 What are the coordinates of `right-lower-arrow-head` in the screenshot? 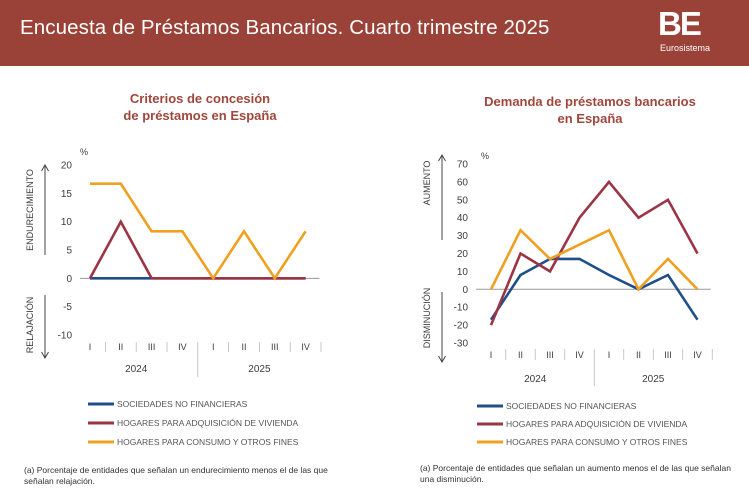 It's located at (442, 359).